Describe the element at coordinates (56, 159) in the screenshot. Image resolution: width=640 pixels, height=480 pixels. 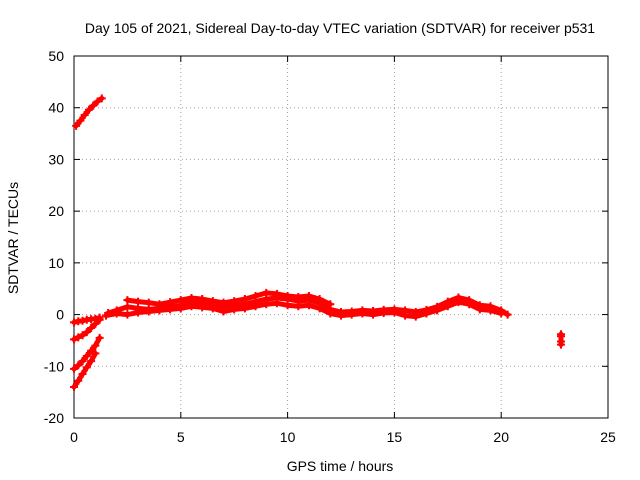
I see `y-tick-label: 30` at that location.